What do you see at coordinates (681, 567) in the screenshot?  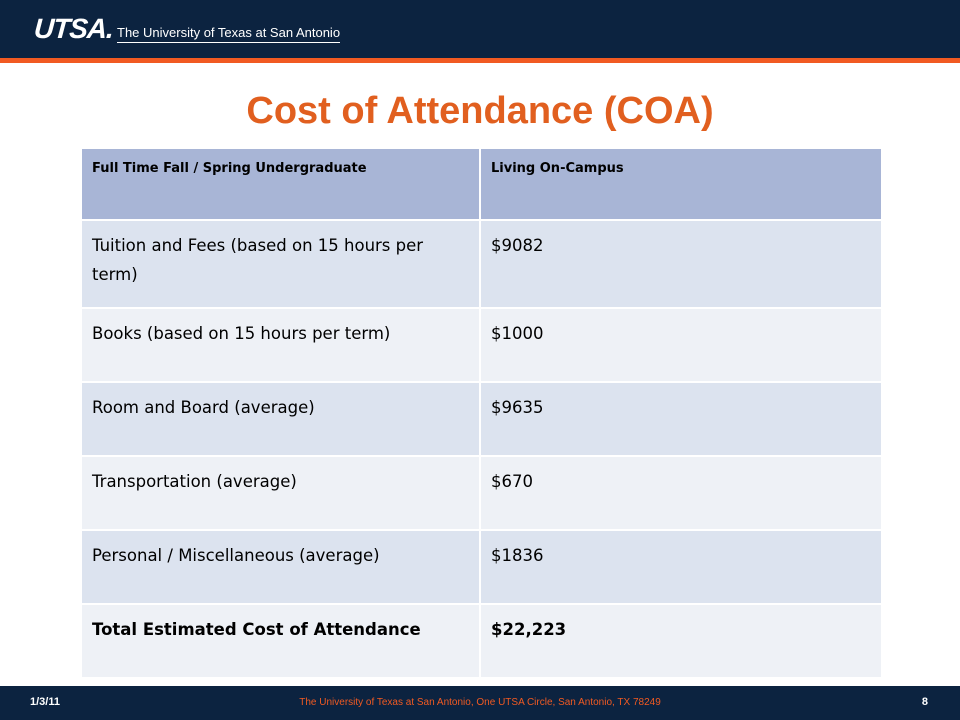 I see `row-amount: $1836` at bounding box center [681, 567].